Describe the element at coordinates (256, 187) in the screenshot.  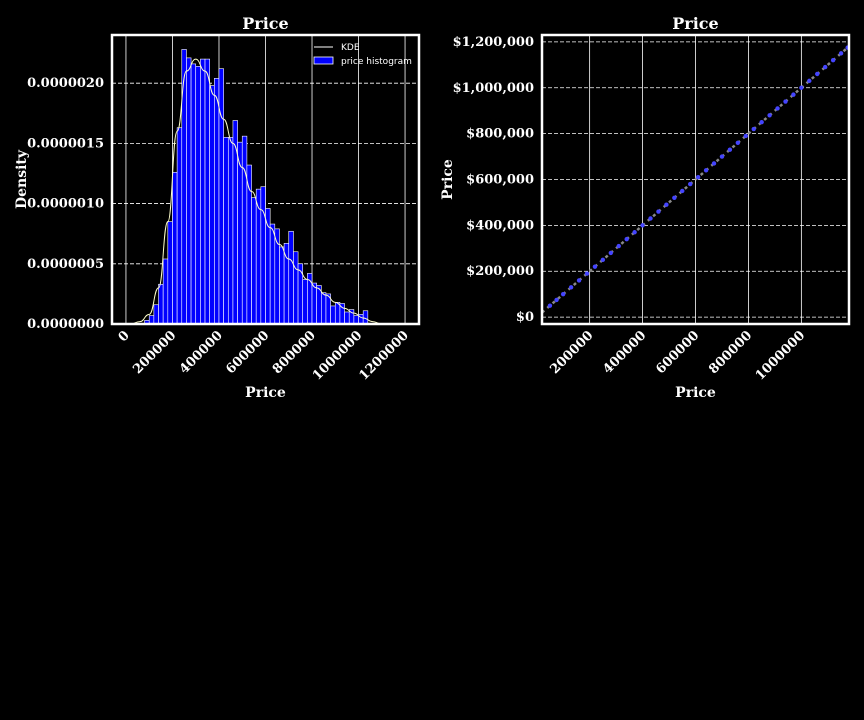
I see `histogram-bars` at that location.